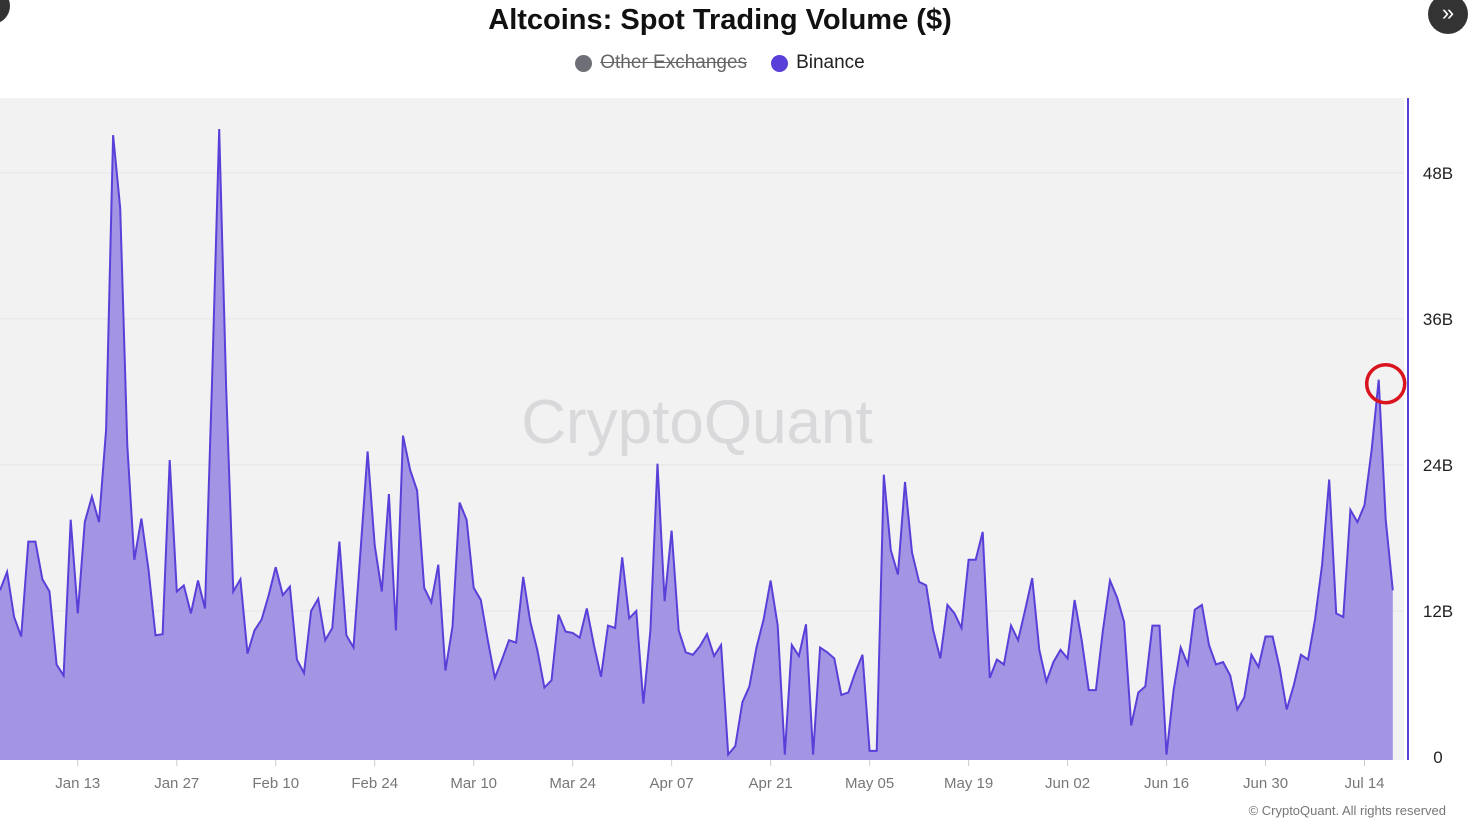  I want to click on double-chevron-right-icon: », so click(1448, 12).